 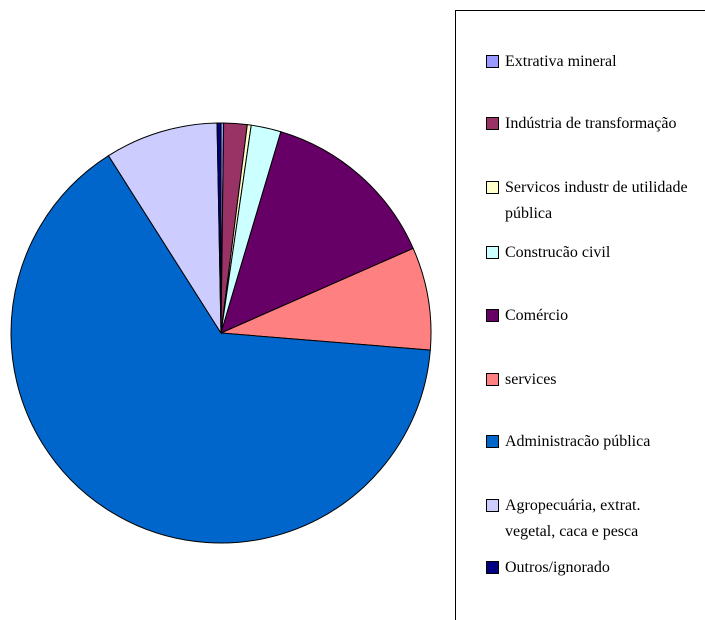 I want to click on legend-item: Extrativa mineral, so click(x=551, y=62).